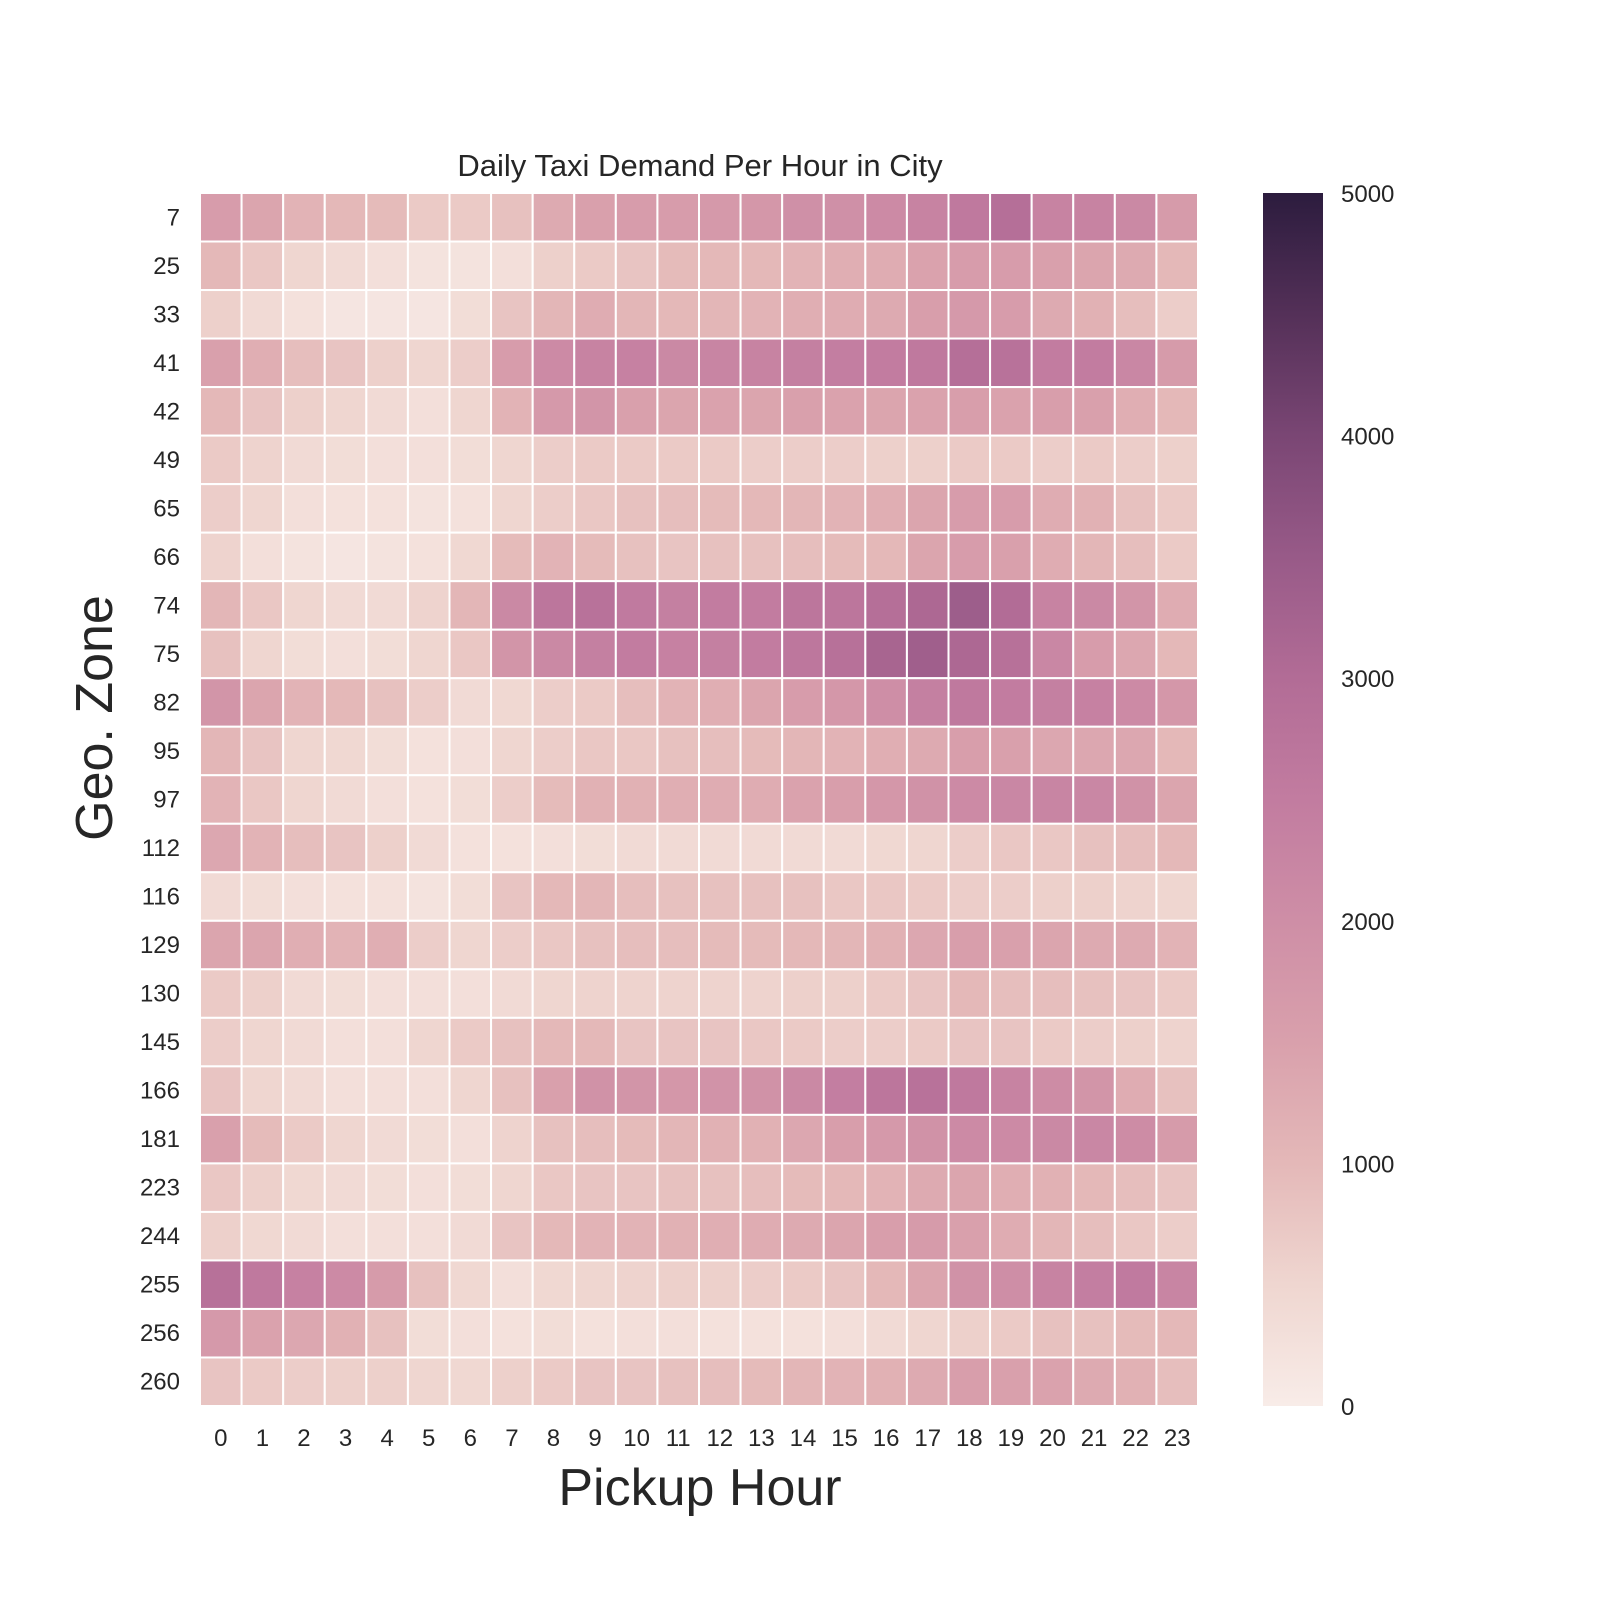  I want to click on x-tick-label: 17, so click(927, 1438).